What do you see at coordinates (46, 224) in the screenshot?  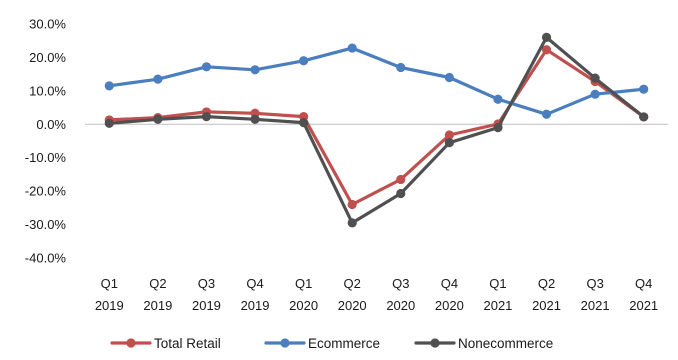 I see `y-tick-label: -30.0%` at bounding box center [46, 224].